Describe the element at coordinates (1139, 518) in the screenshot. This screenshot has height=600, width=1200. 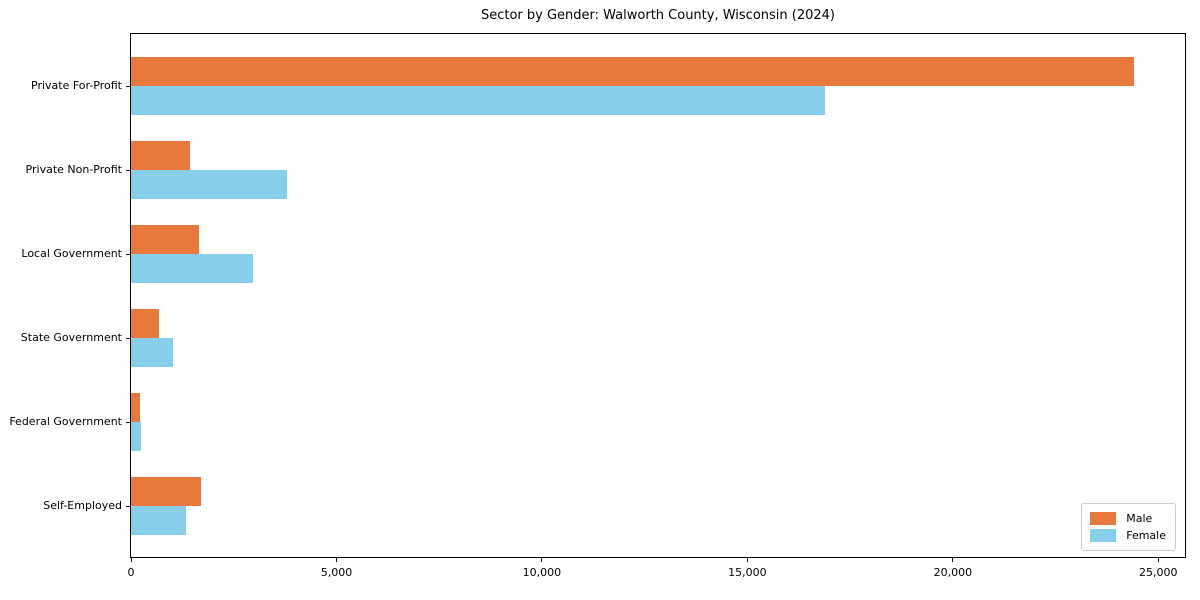
I see `legend-label-male: Male` at that location.